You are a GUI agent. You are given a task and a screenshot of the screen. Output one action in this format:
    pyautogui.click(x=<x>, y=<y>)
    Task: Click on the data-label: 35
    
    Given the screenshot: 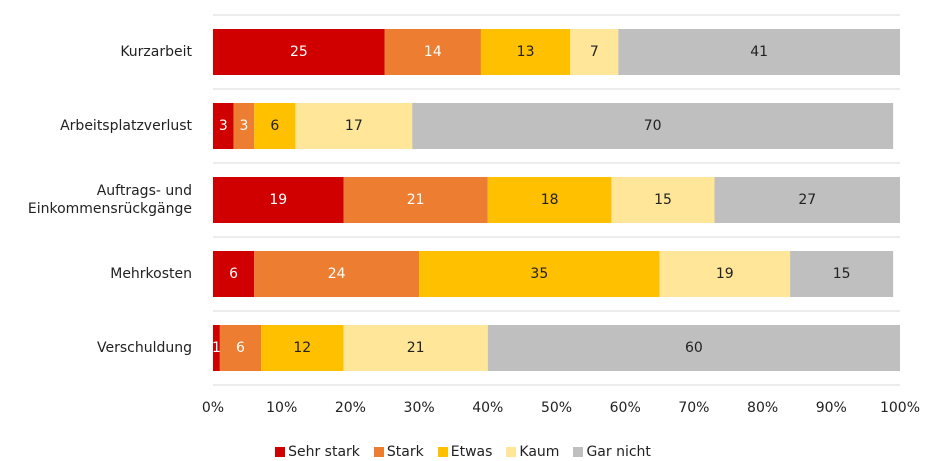 What is the action you would take?
    pyautogui.click(x=539, y=274)
    